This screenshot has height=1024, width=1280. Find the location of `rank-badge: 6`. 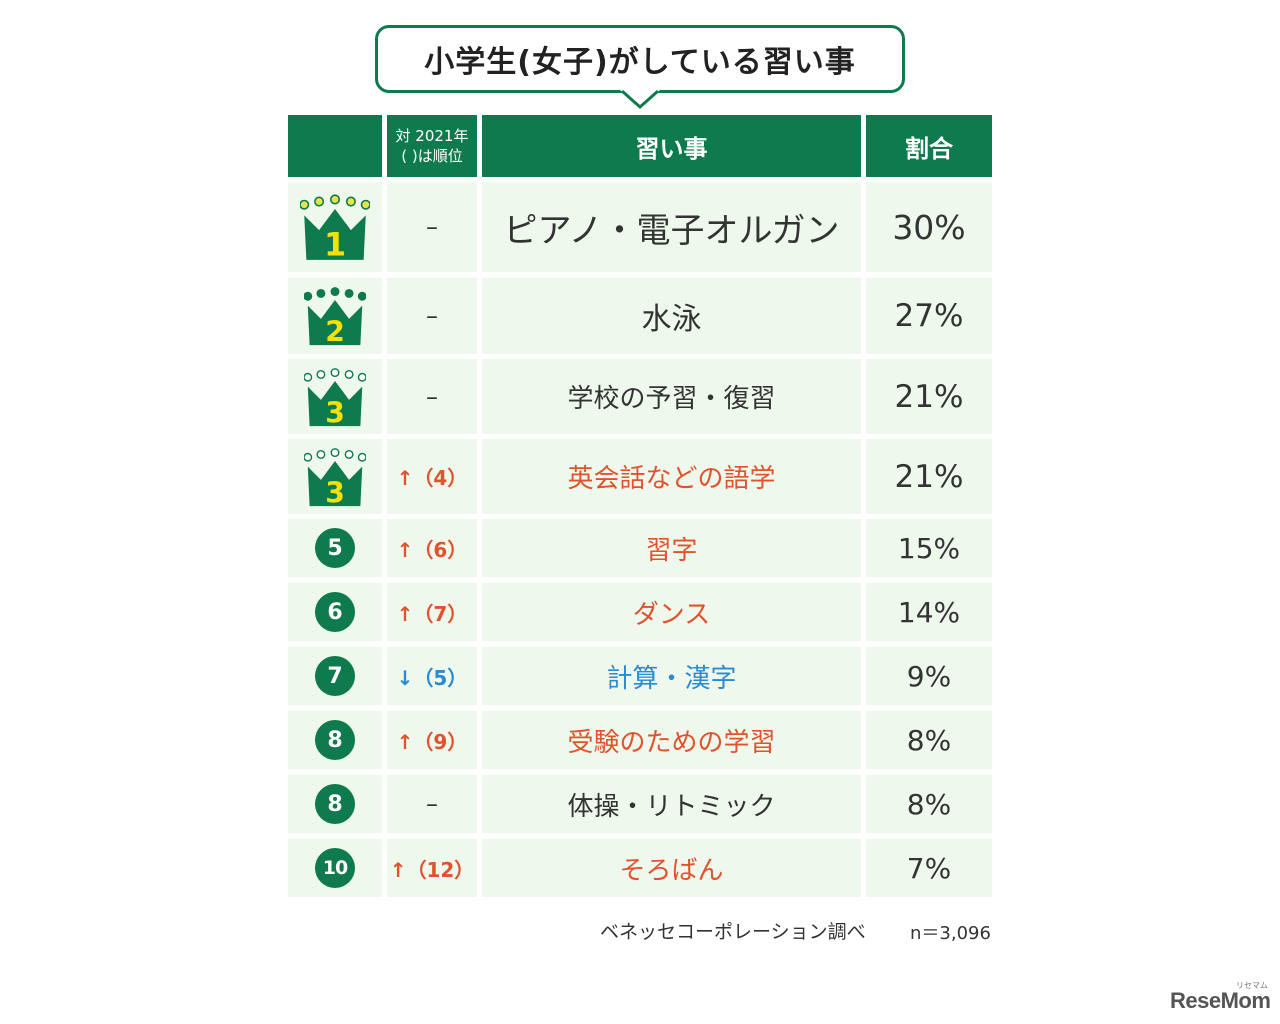

rank-badge: 6 is located at coordinates (335, 612).